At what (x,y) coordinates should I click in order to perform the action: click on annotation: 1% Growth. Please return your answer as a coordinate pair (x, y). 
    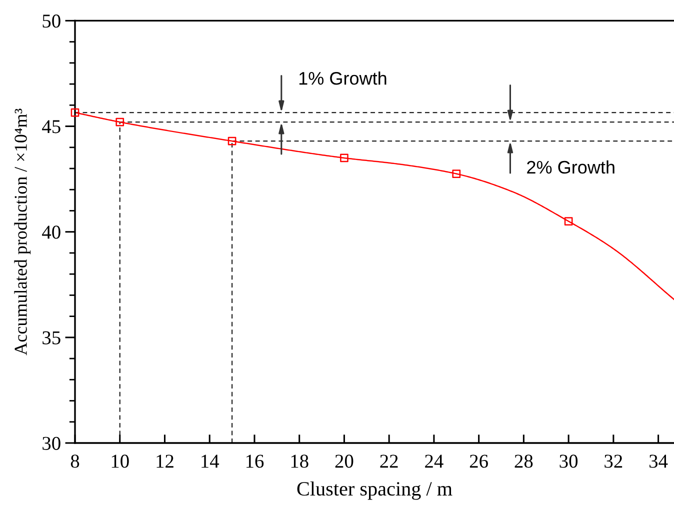
    Looking at the image, I should click on (342, 78).